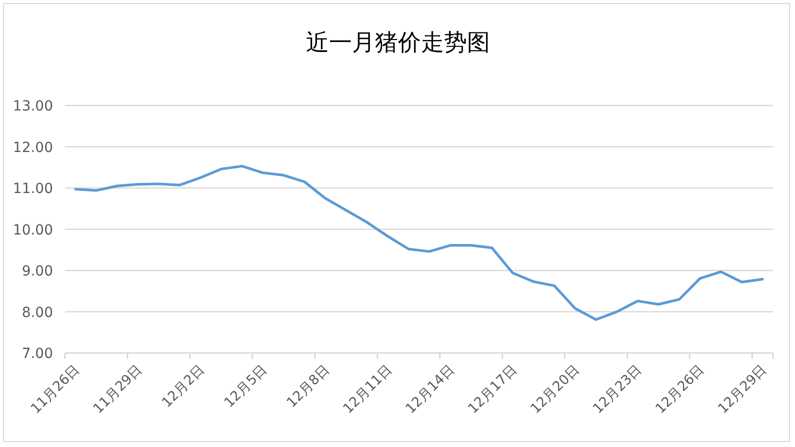  I want to click on x-tick-label: 11月29日, so click(118, 389).